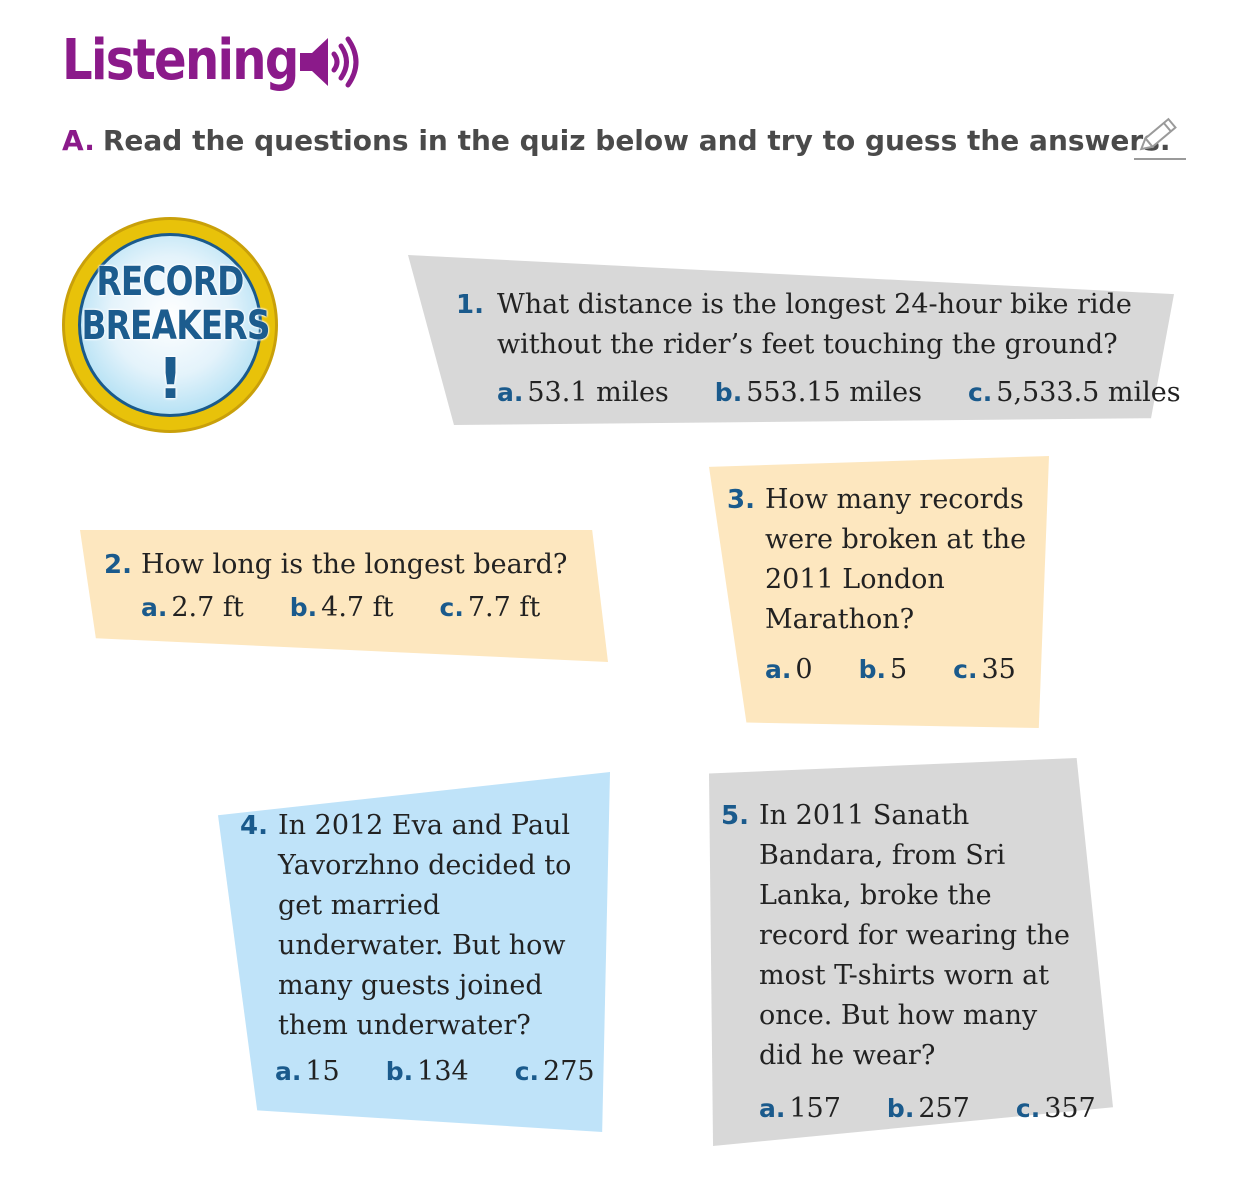 Image resolution: width=1235 pixels, height=1191 pixels. What do you see at coordinates (998, 669) in the screenshot?
I see `option-value: 35` at bounding box center [998, 669].